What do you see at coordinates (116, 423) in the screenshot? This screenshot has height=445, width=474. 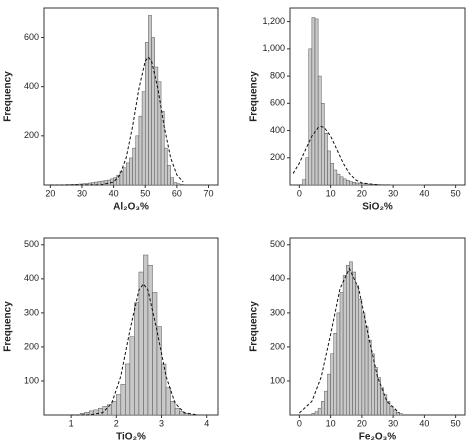 I see `x-tick-label: 2` at bounding box center [116, 423].